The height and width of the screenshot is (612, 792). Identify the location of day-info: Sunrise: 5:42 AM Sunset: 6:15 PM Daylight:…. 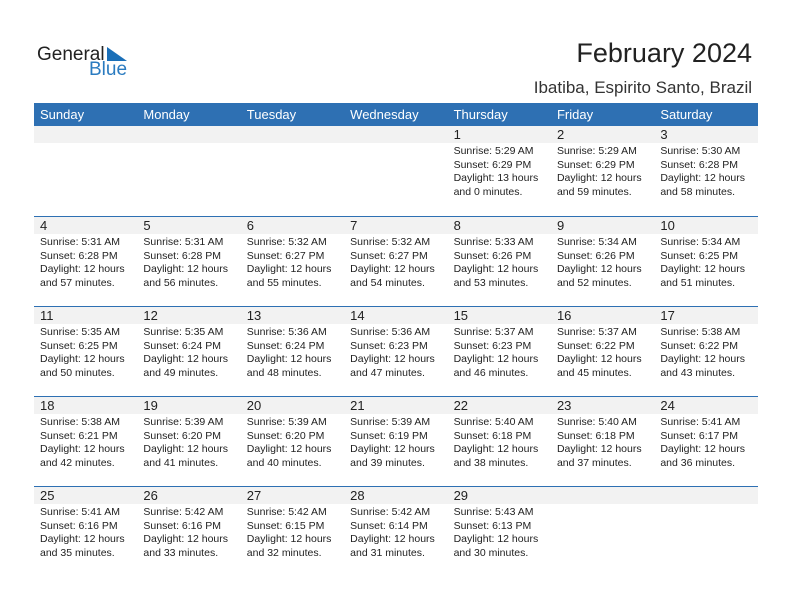
(292, 532).